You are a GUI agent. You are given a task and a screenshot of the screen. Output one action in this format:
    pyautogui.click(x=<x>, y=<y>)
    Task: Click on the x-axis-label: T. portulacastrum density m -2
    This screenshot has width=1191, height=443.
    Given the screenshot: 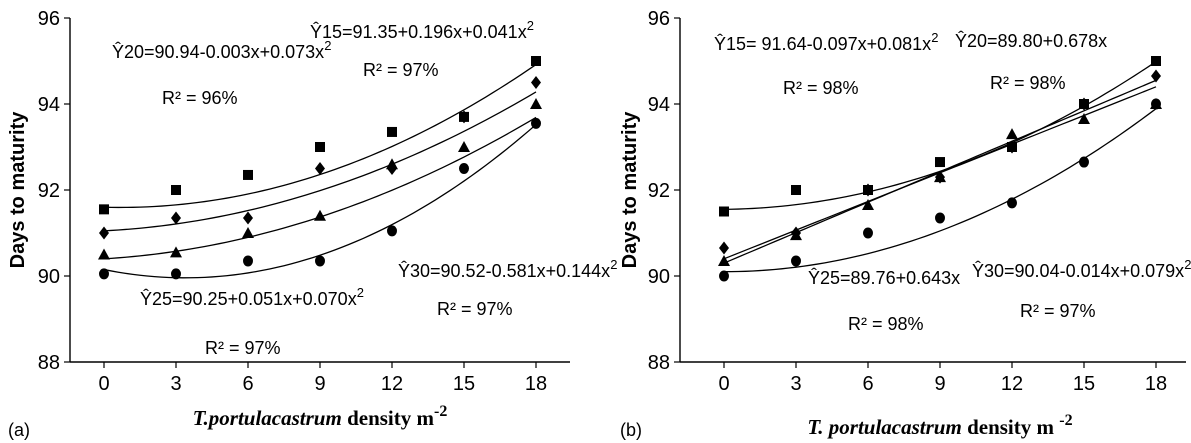 What is the action you would take?
    pyautogui.click(x=939, y=425)
    